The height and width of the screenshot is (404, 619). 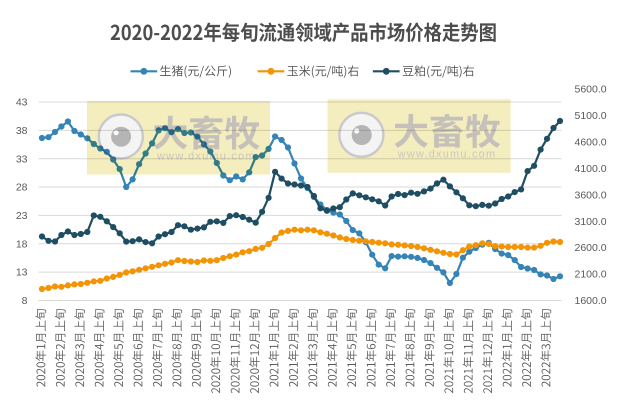 What do you see at coordinates (22, 188) in the screenshot?
I see `svg-text: 28` at bounding box center [22, 188].